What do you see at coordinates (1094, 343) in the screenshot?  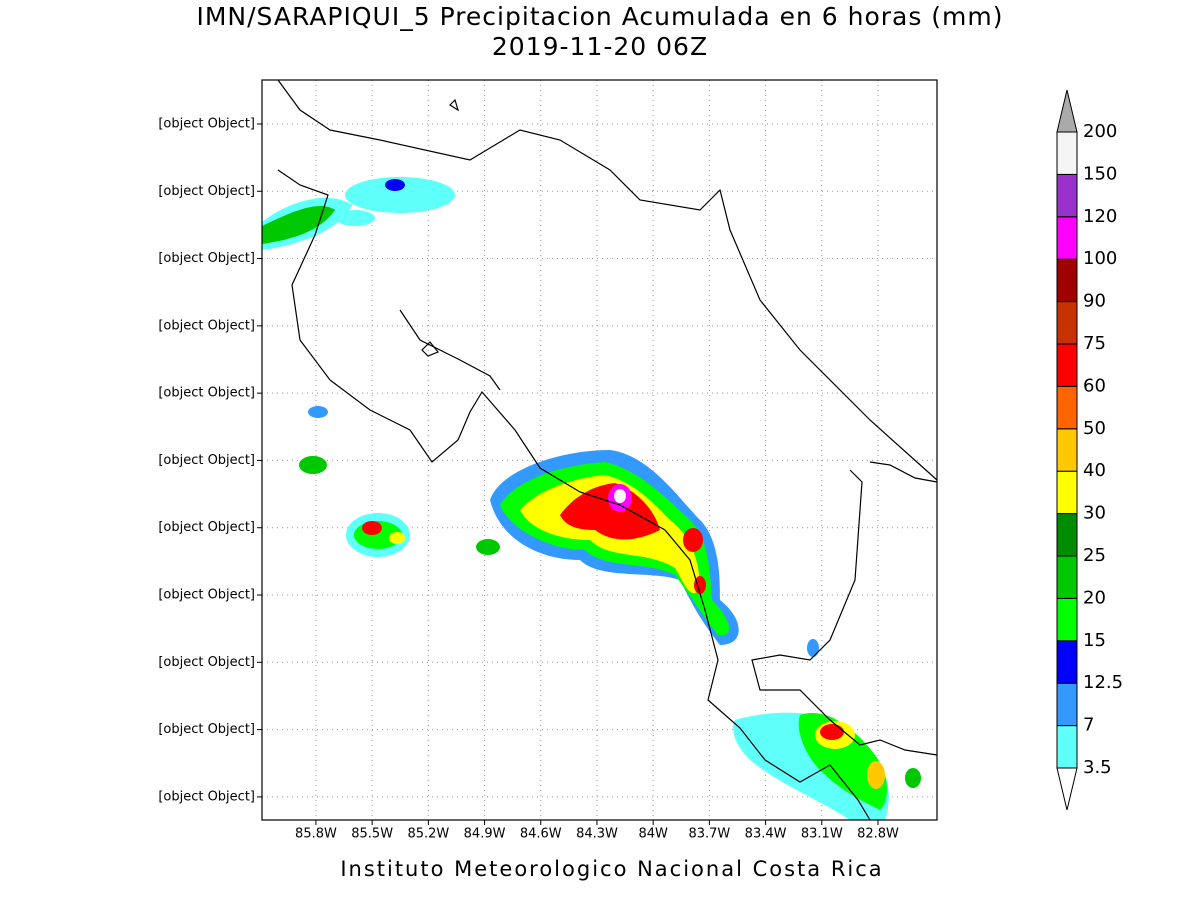 I see `colorbar-label: 75` at bounding box center [1094, 343].